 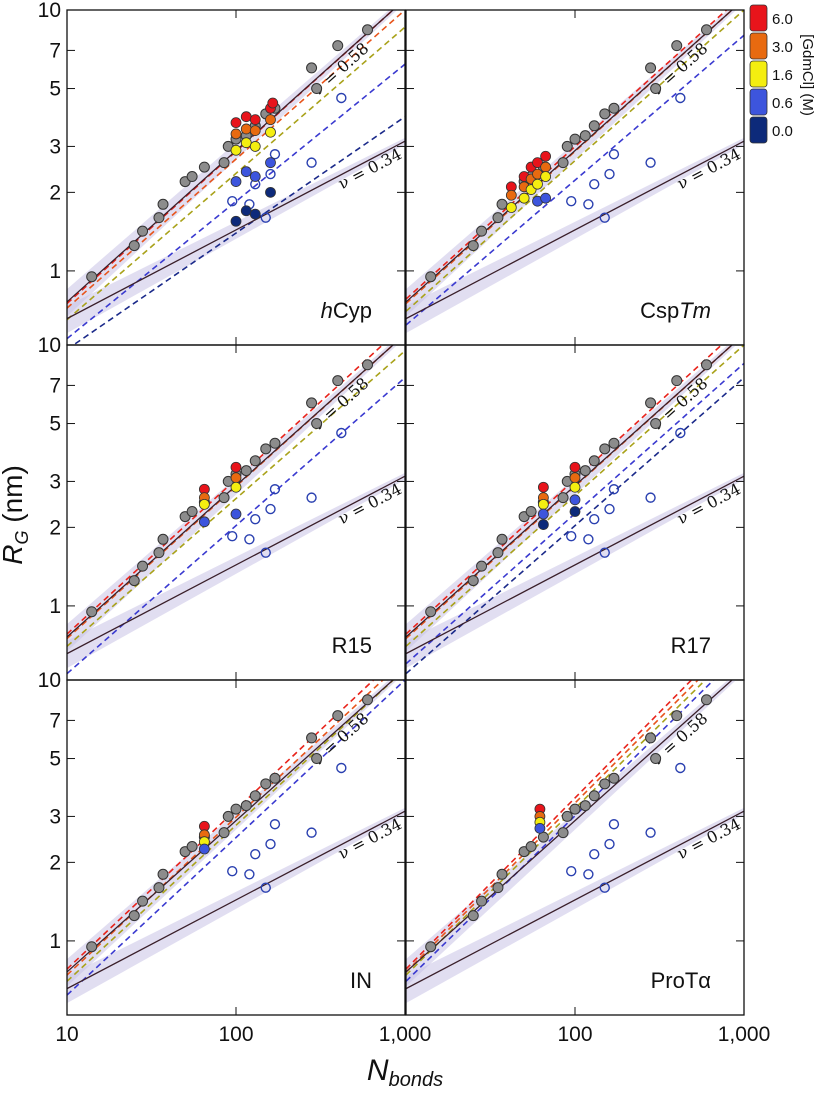 What do you see at coordinates (66, 1034) in the screenshot?
I see `x-tick-label: 10` at bounding box center [66, 1034].